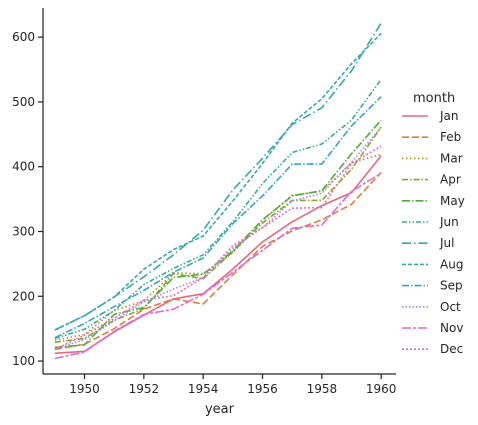 This screenshot has width=478, height=425. What do you see at coordinates (23, 102) in the screenshot?
I see `y-tick-label: 500` at bounding box center [23, 102].